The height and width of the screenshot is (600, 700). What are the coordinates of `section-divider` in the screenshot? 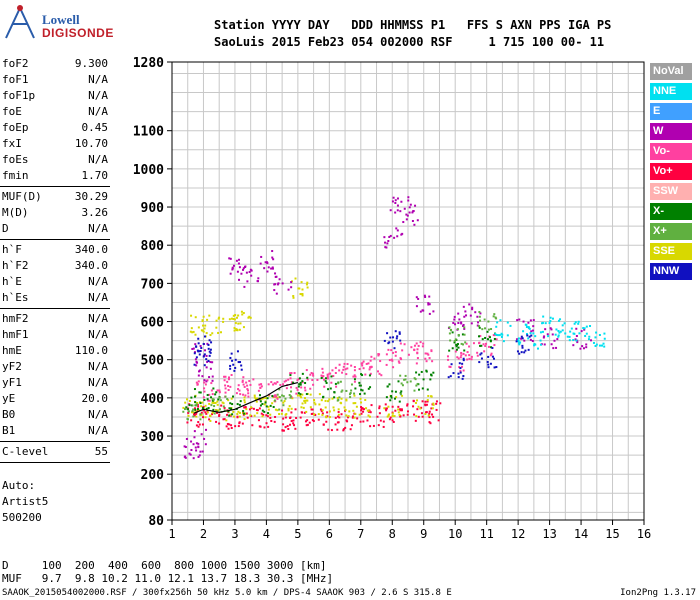 It's located at (55, 186).